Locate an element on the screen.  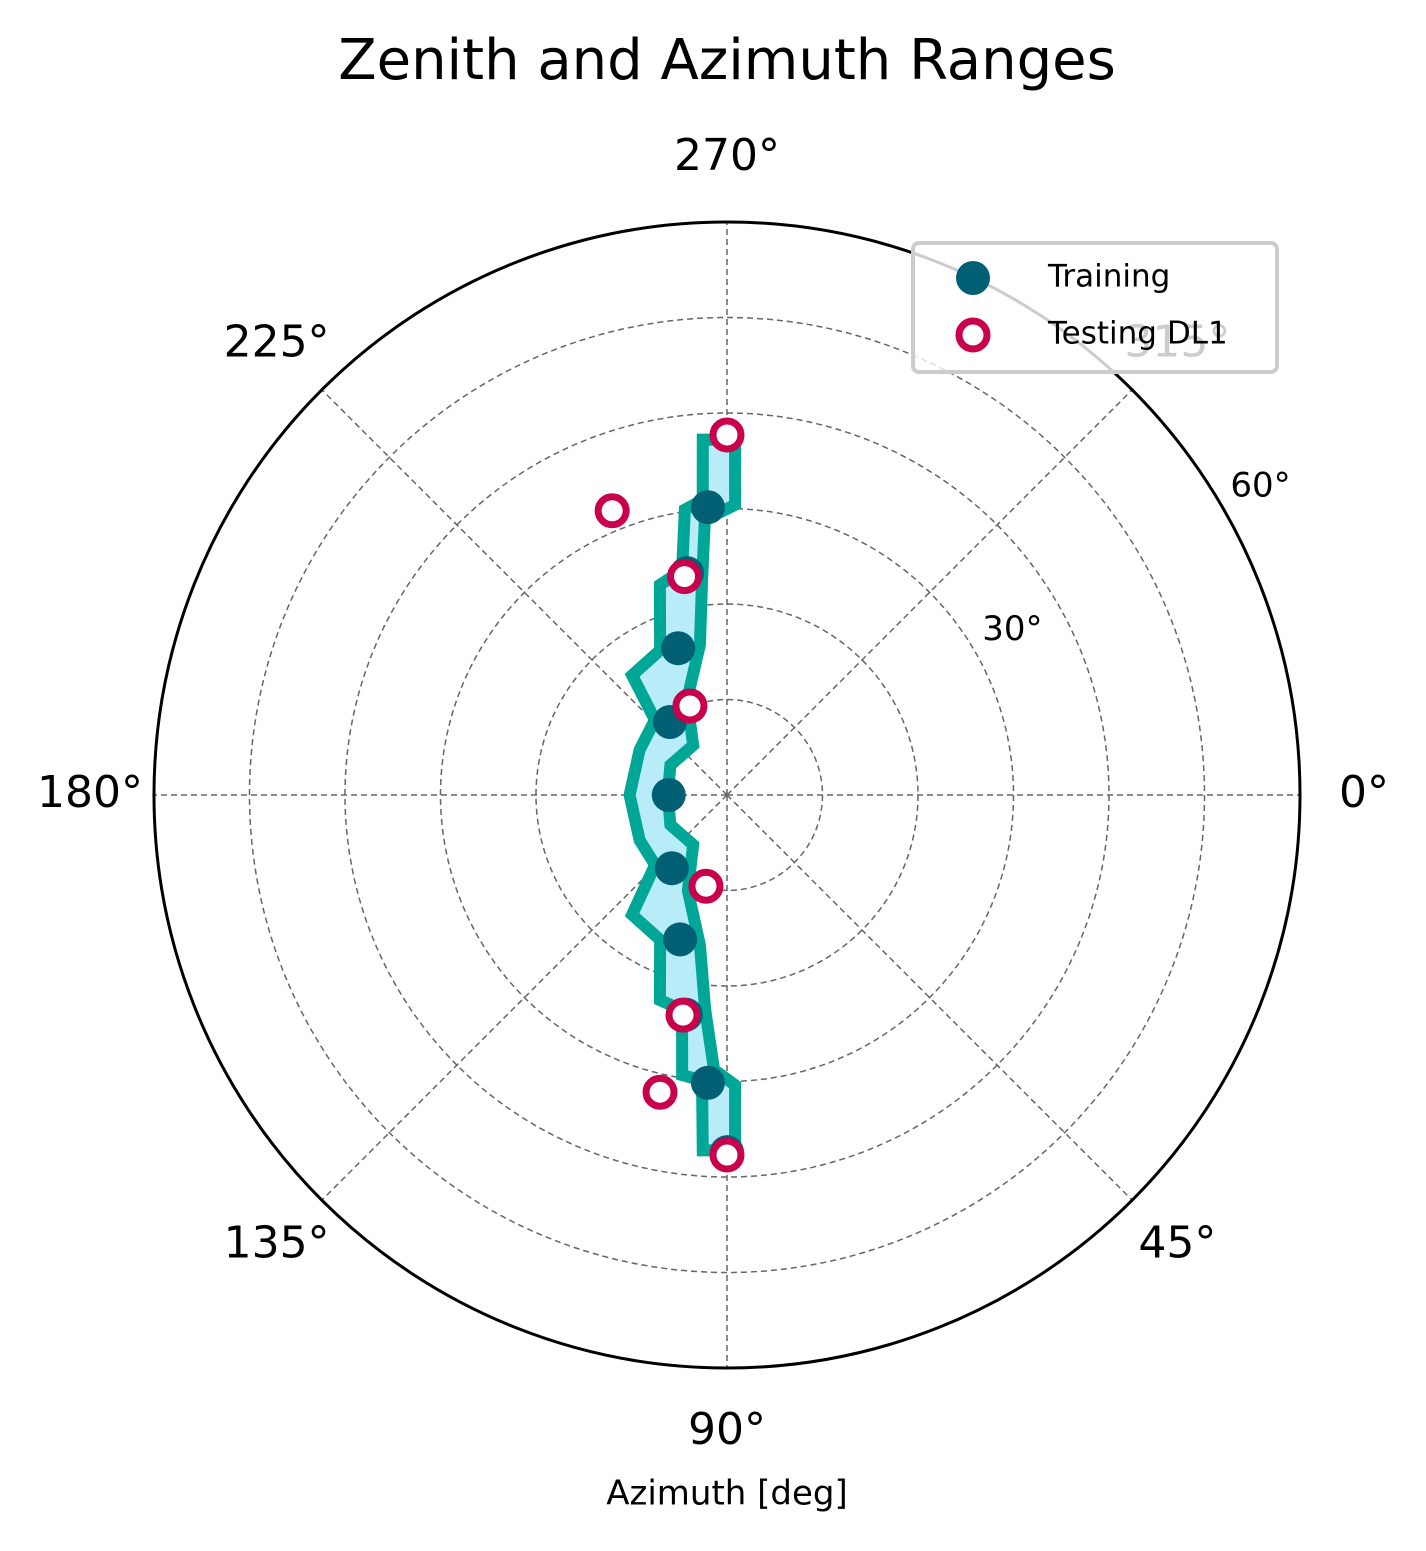
radial-tick-label: 30° is located at coordinates (1012, 629).